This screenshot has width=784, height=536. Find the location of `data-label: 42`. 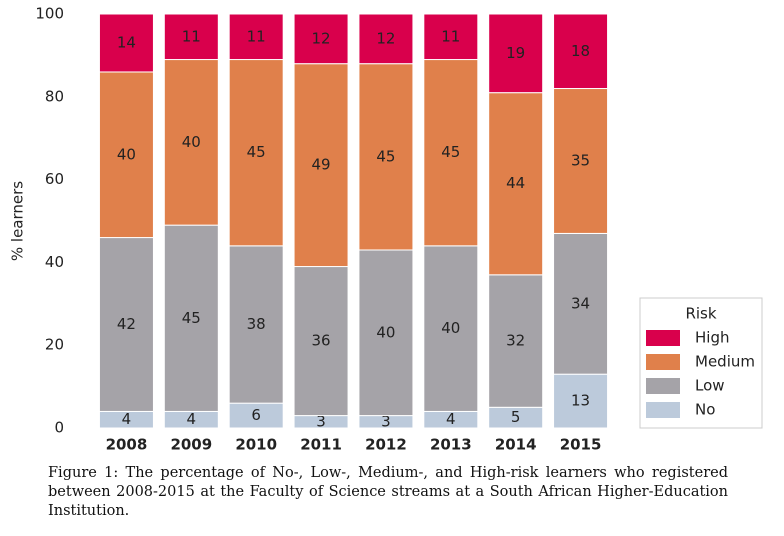

data-label: 42 is located at coordinates (126, 324).